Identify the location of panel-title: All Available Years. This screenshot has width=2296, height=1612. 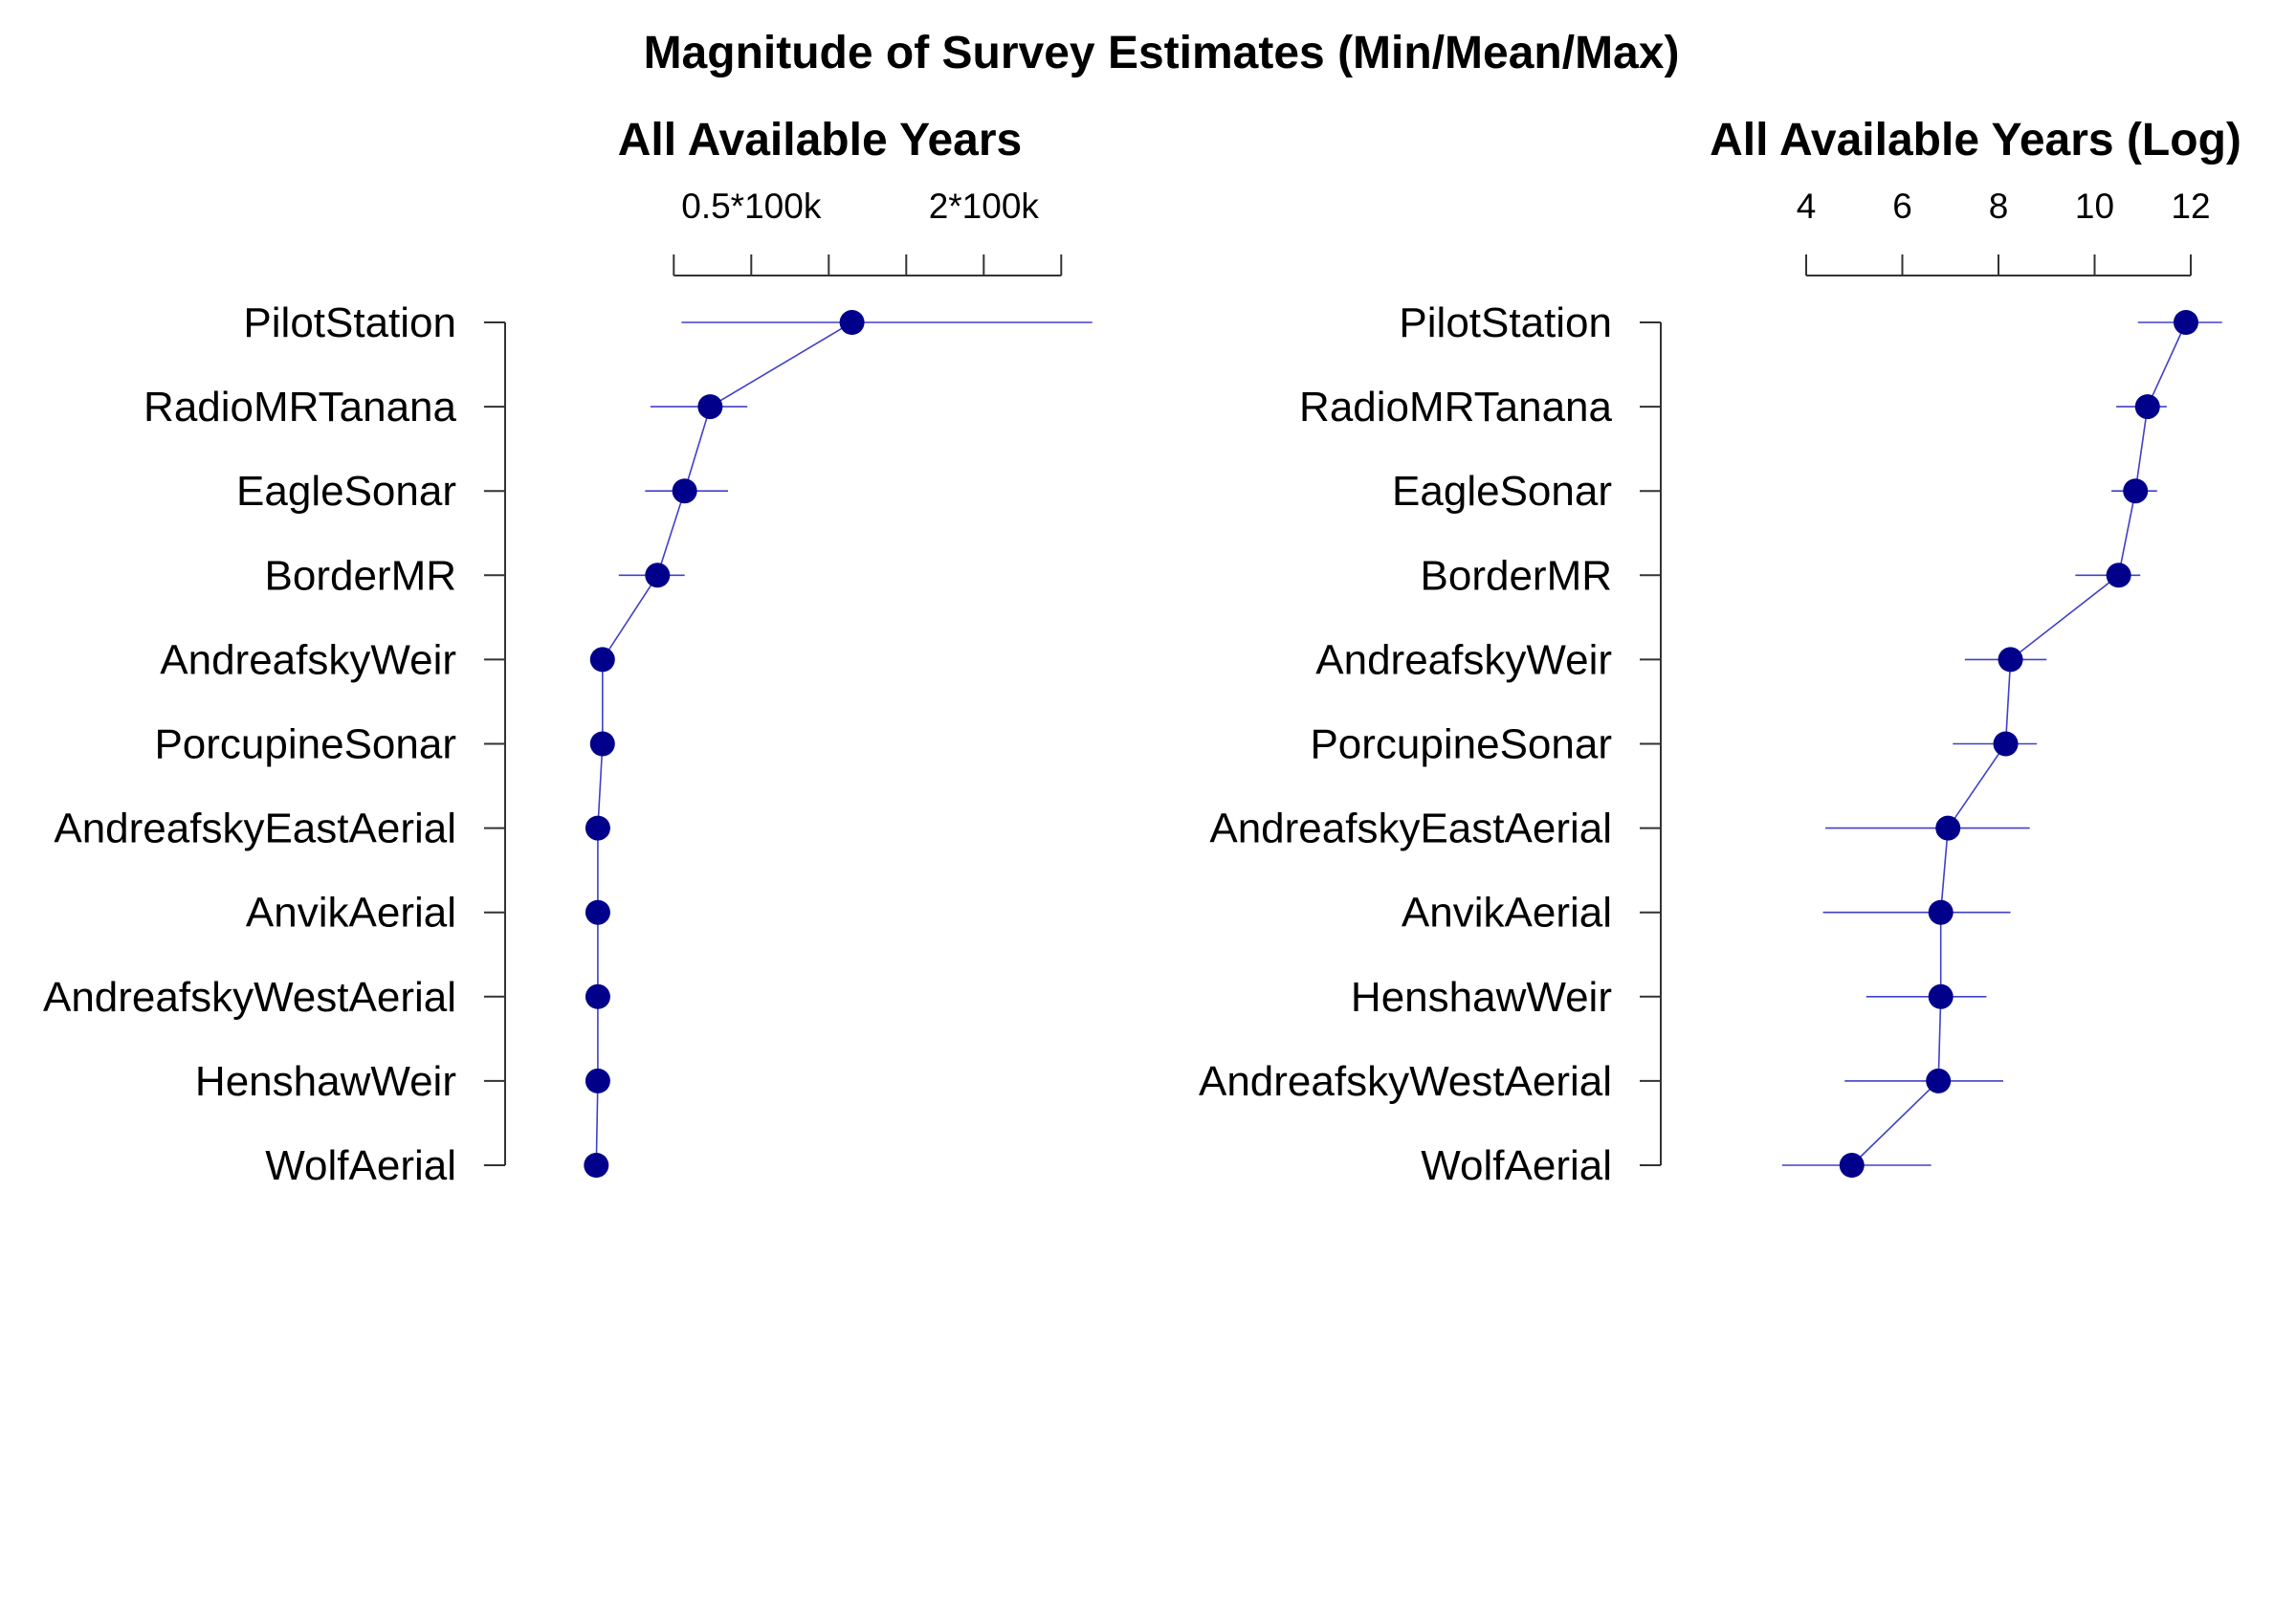
(820, 140).